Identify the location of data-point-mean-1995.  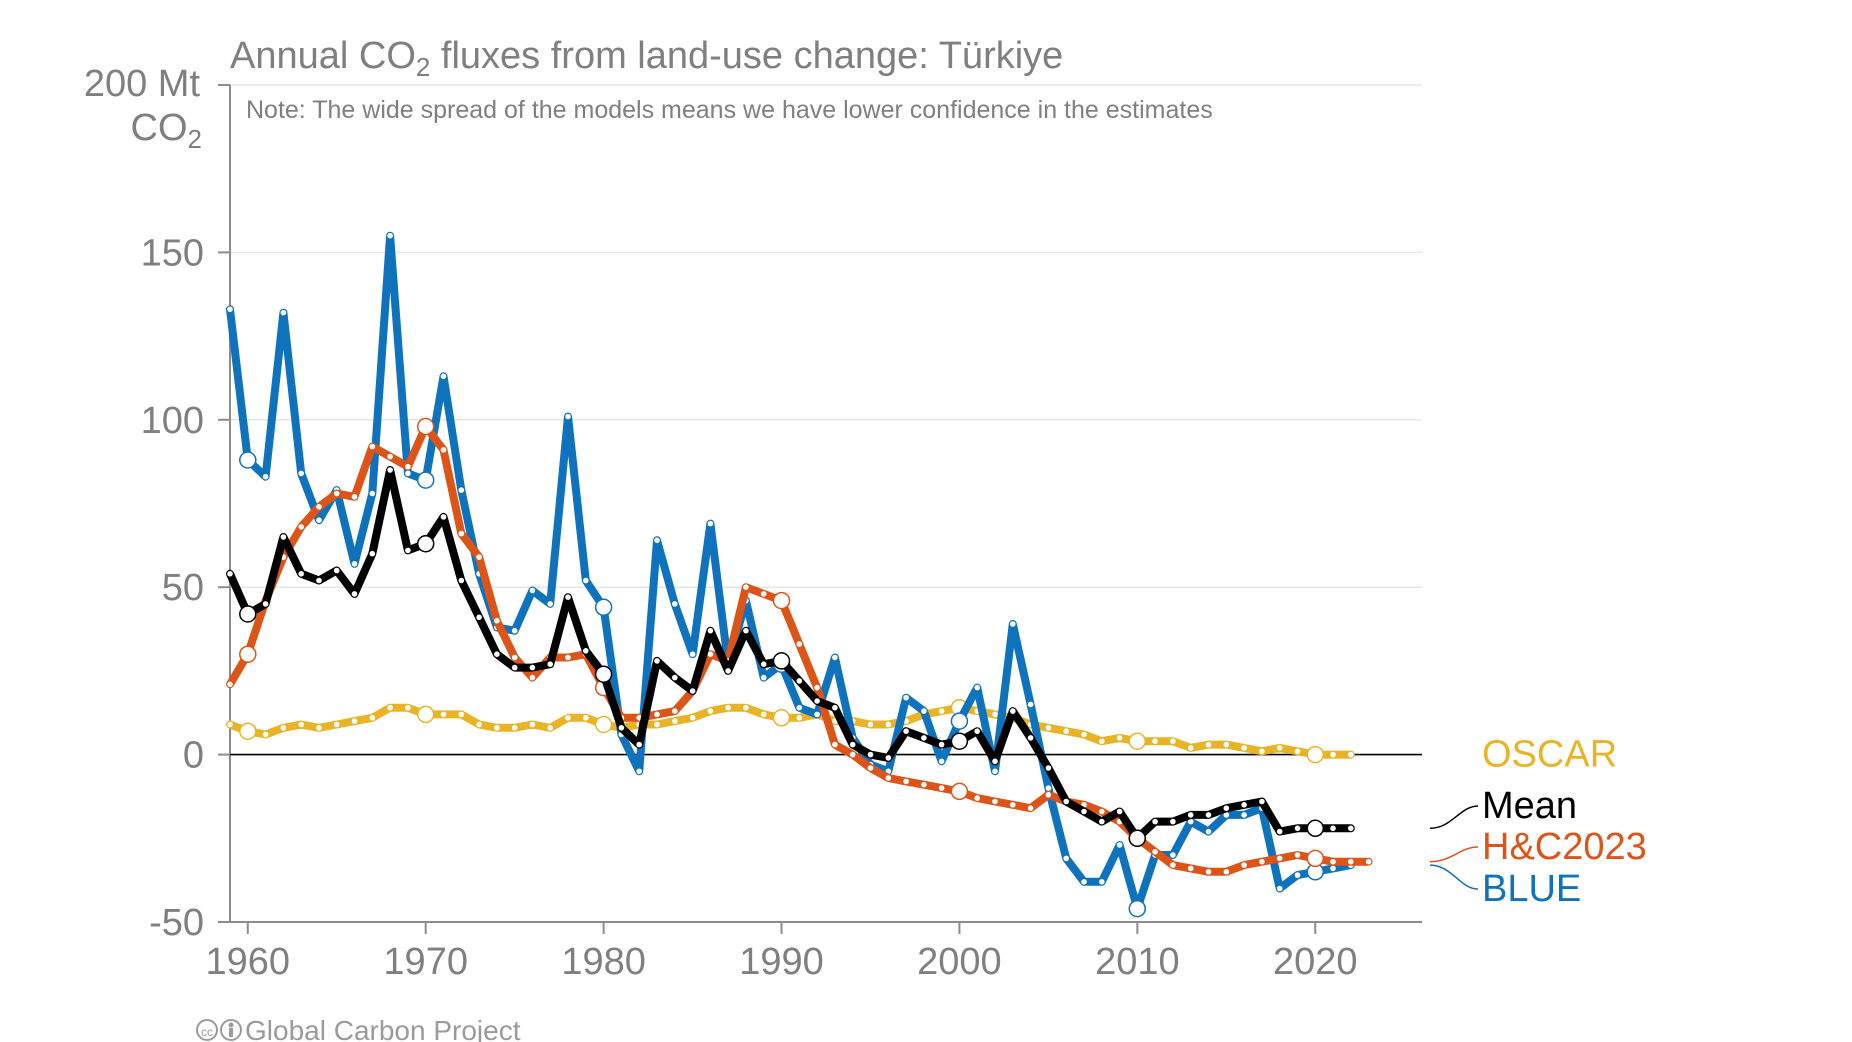
(870, 754).